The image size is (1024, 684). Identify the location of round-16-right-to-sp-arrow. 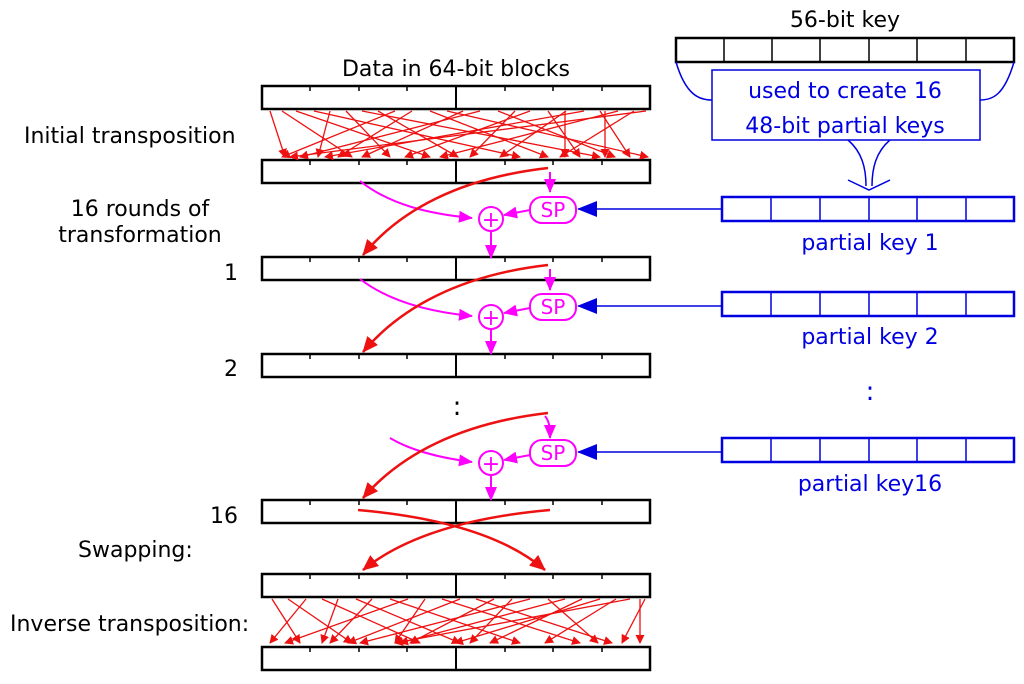
(549, 427).